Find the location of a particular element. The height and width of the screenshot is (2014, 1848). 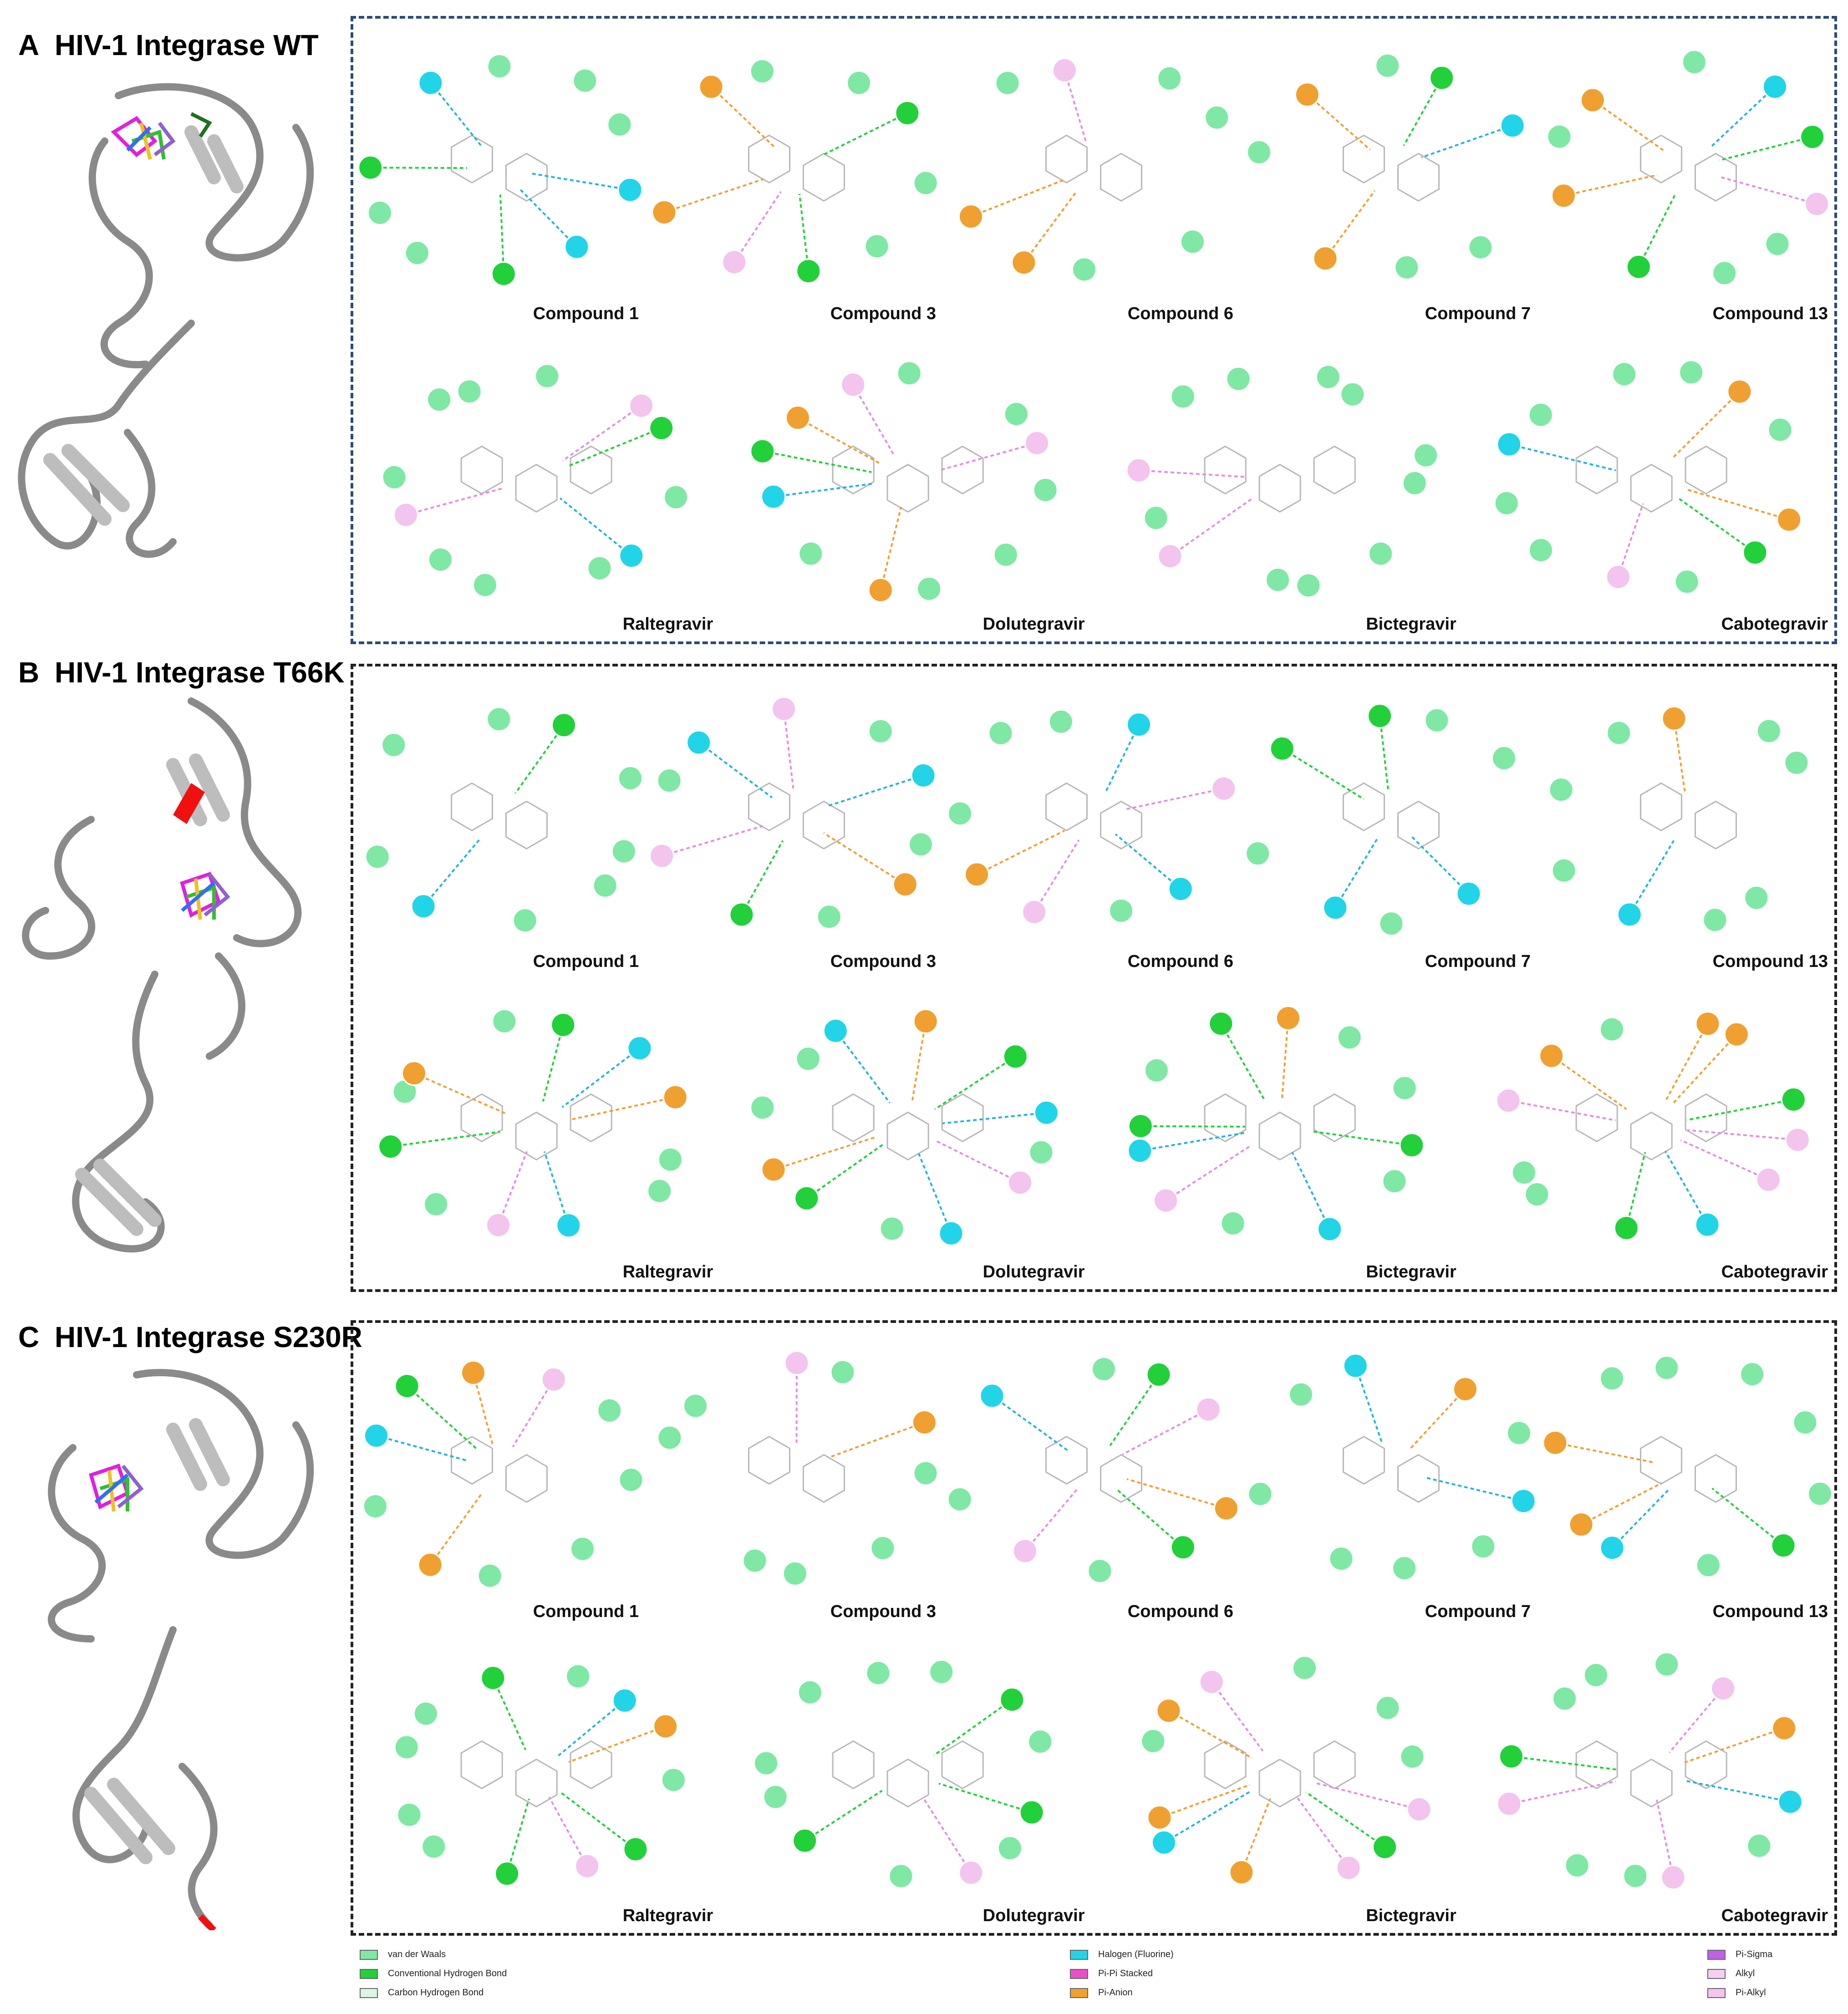

legend-item-pianion: Pi-Anion is located at coordinates (1101, 1993).